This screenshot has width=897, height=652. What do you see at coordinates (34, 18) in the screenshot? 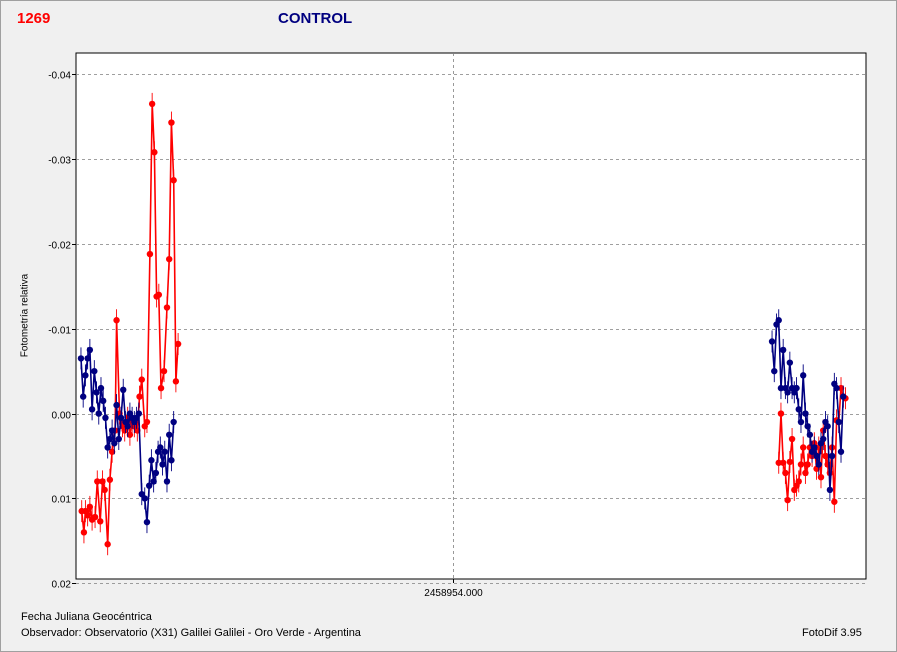
I see `object-id-label: 1269` at bounding box center [34, 18].